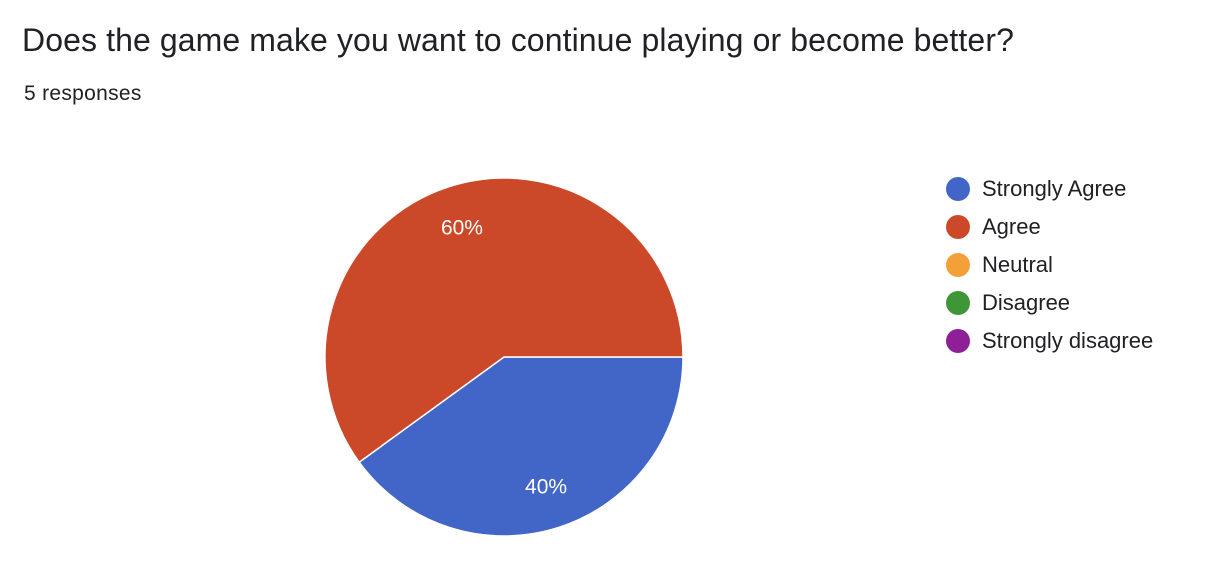 Image resolution: width=1224 pixels, height=586 pixels. Describe the element at coordinates (83, 93) in the screenshot. I see `response-count: 5 responses` at that location.